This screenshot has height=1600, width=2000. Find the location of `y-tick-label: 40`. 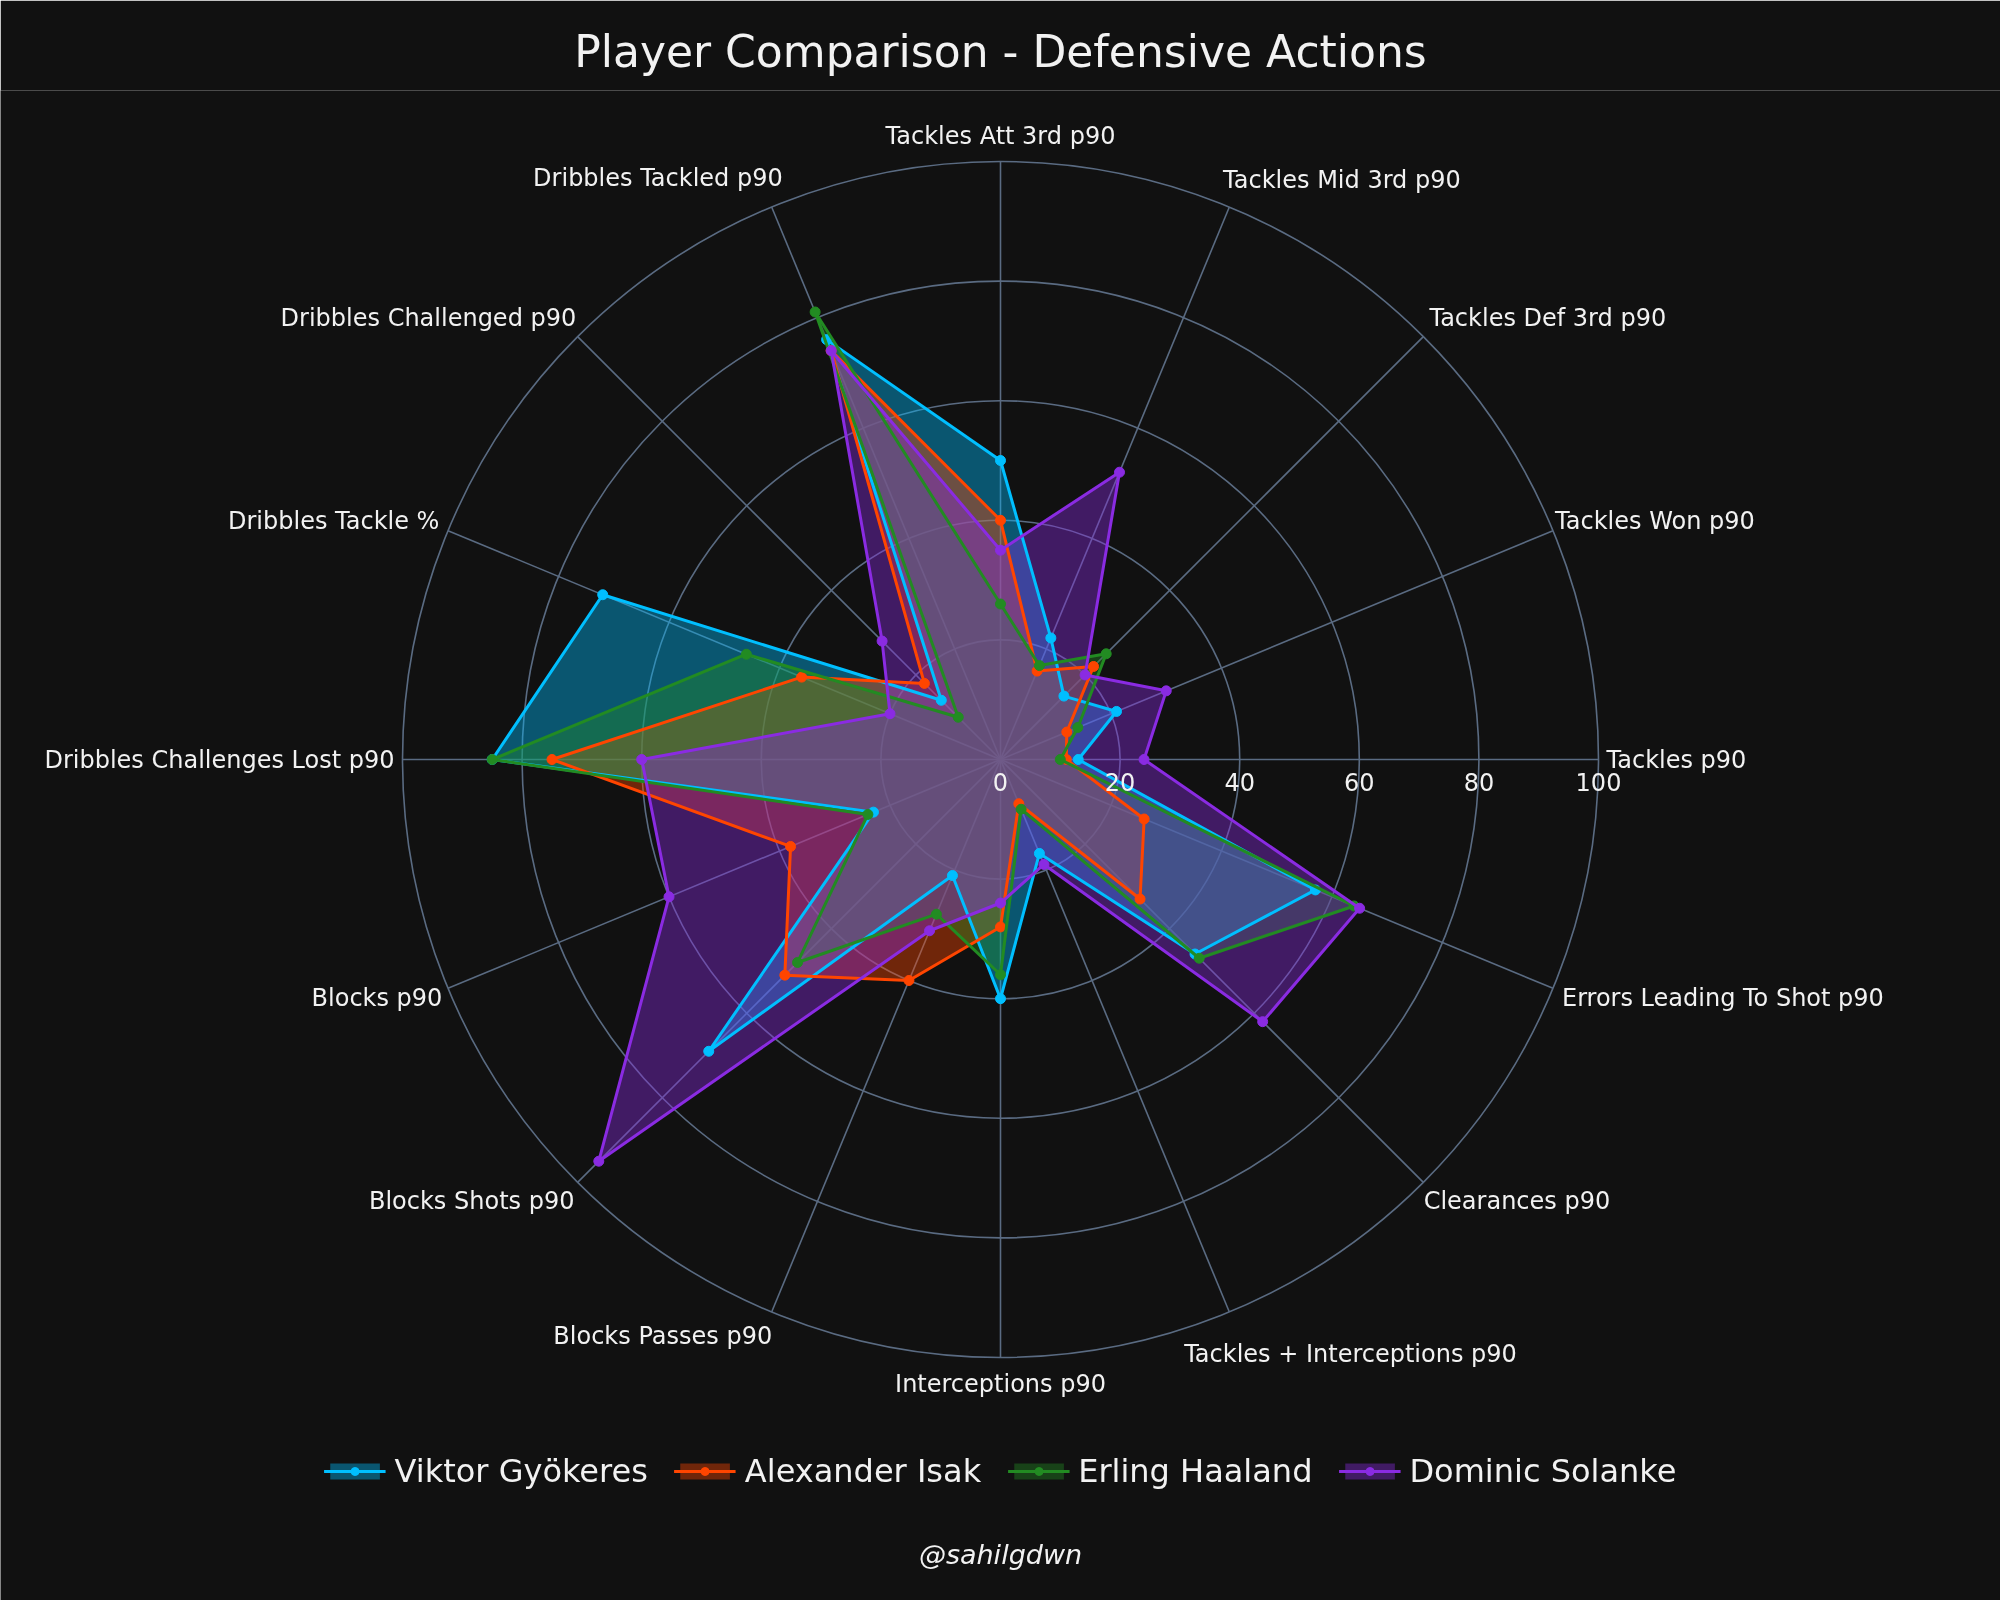

y-tick-label: 40 is located at coordinates (1239, 782).